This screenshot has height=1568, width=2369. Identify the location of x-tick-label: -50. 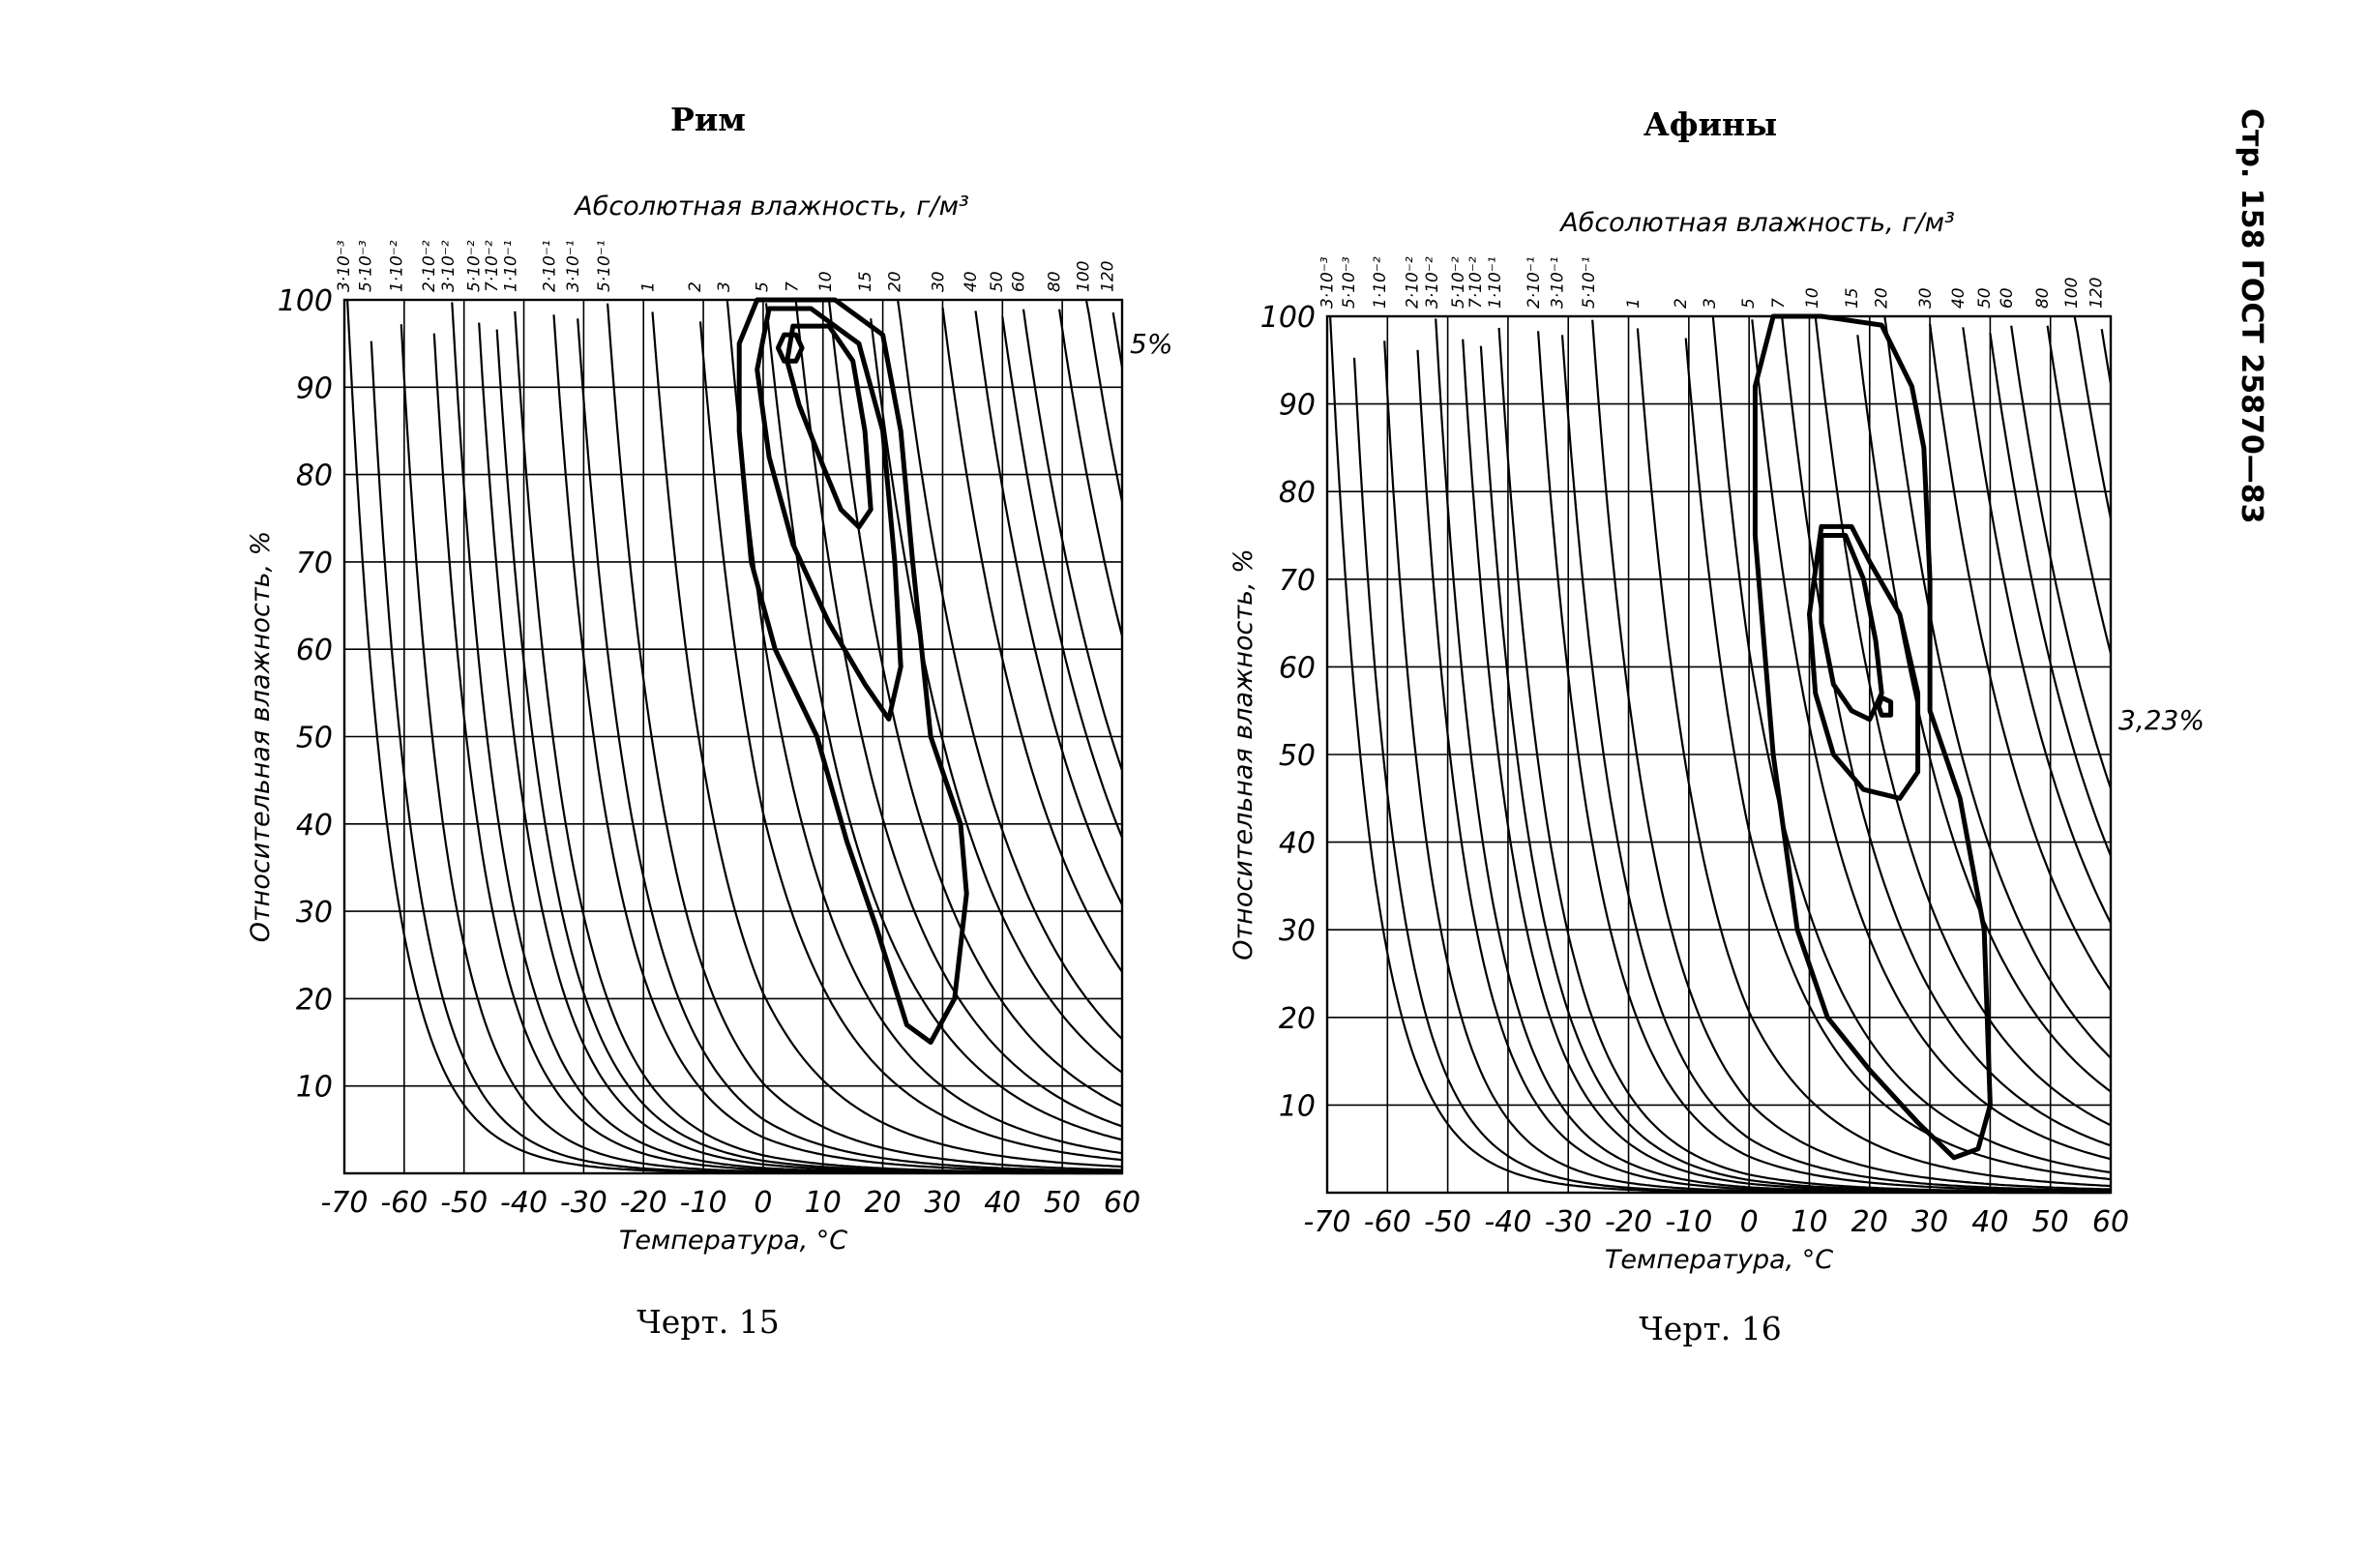
(1447, 1222).